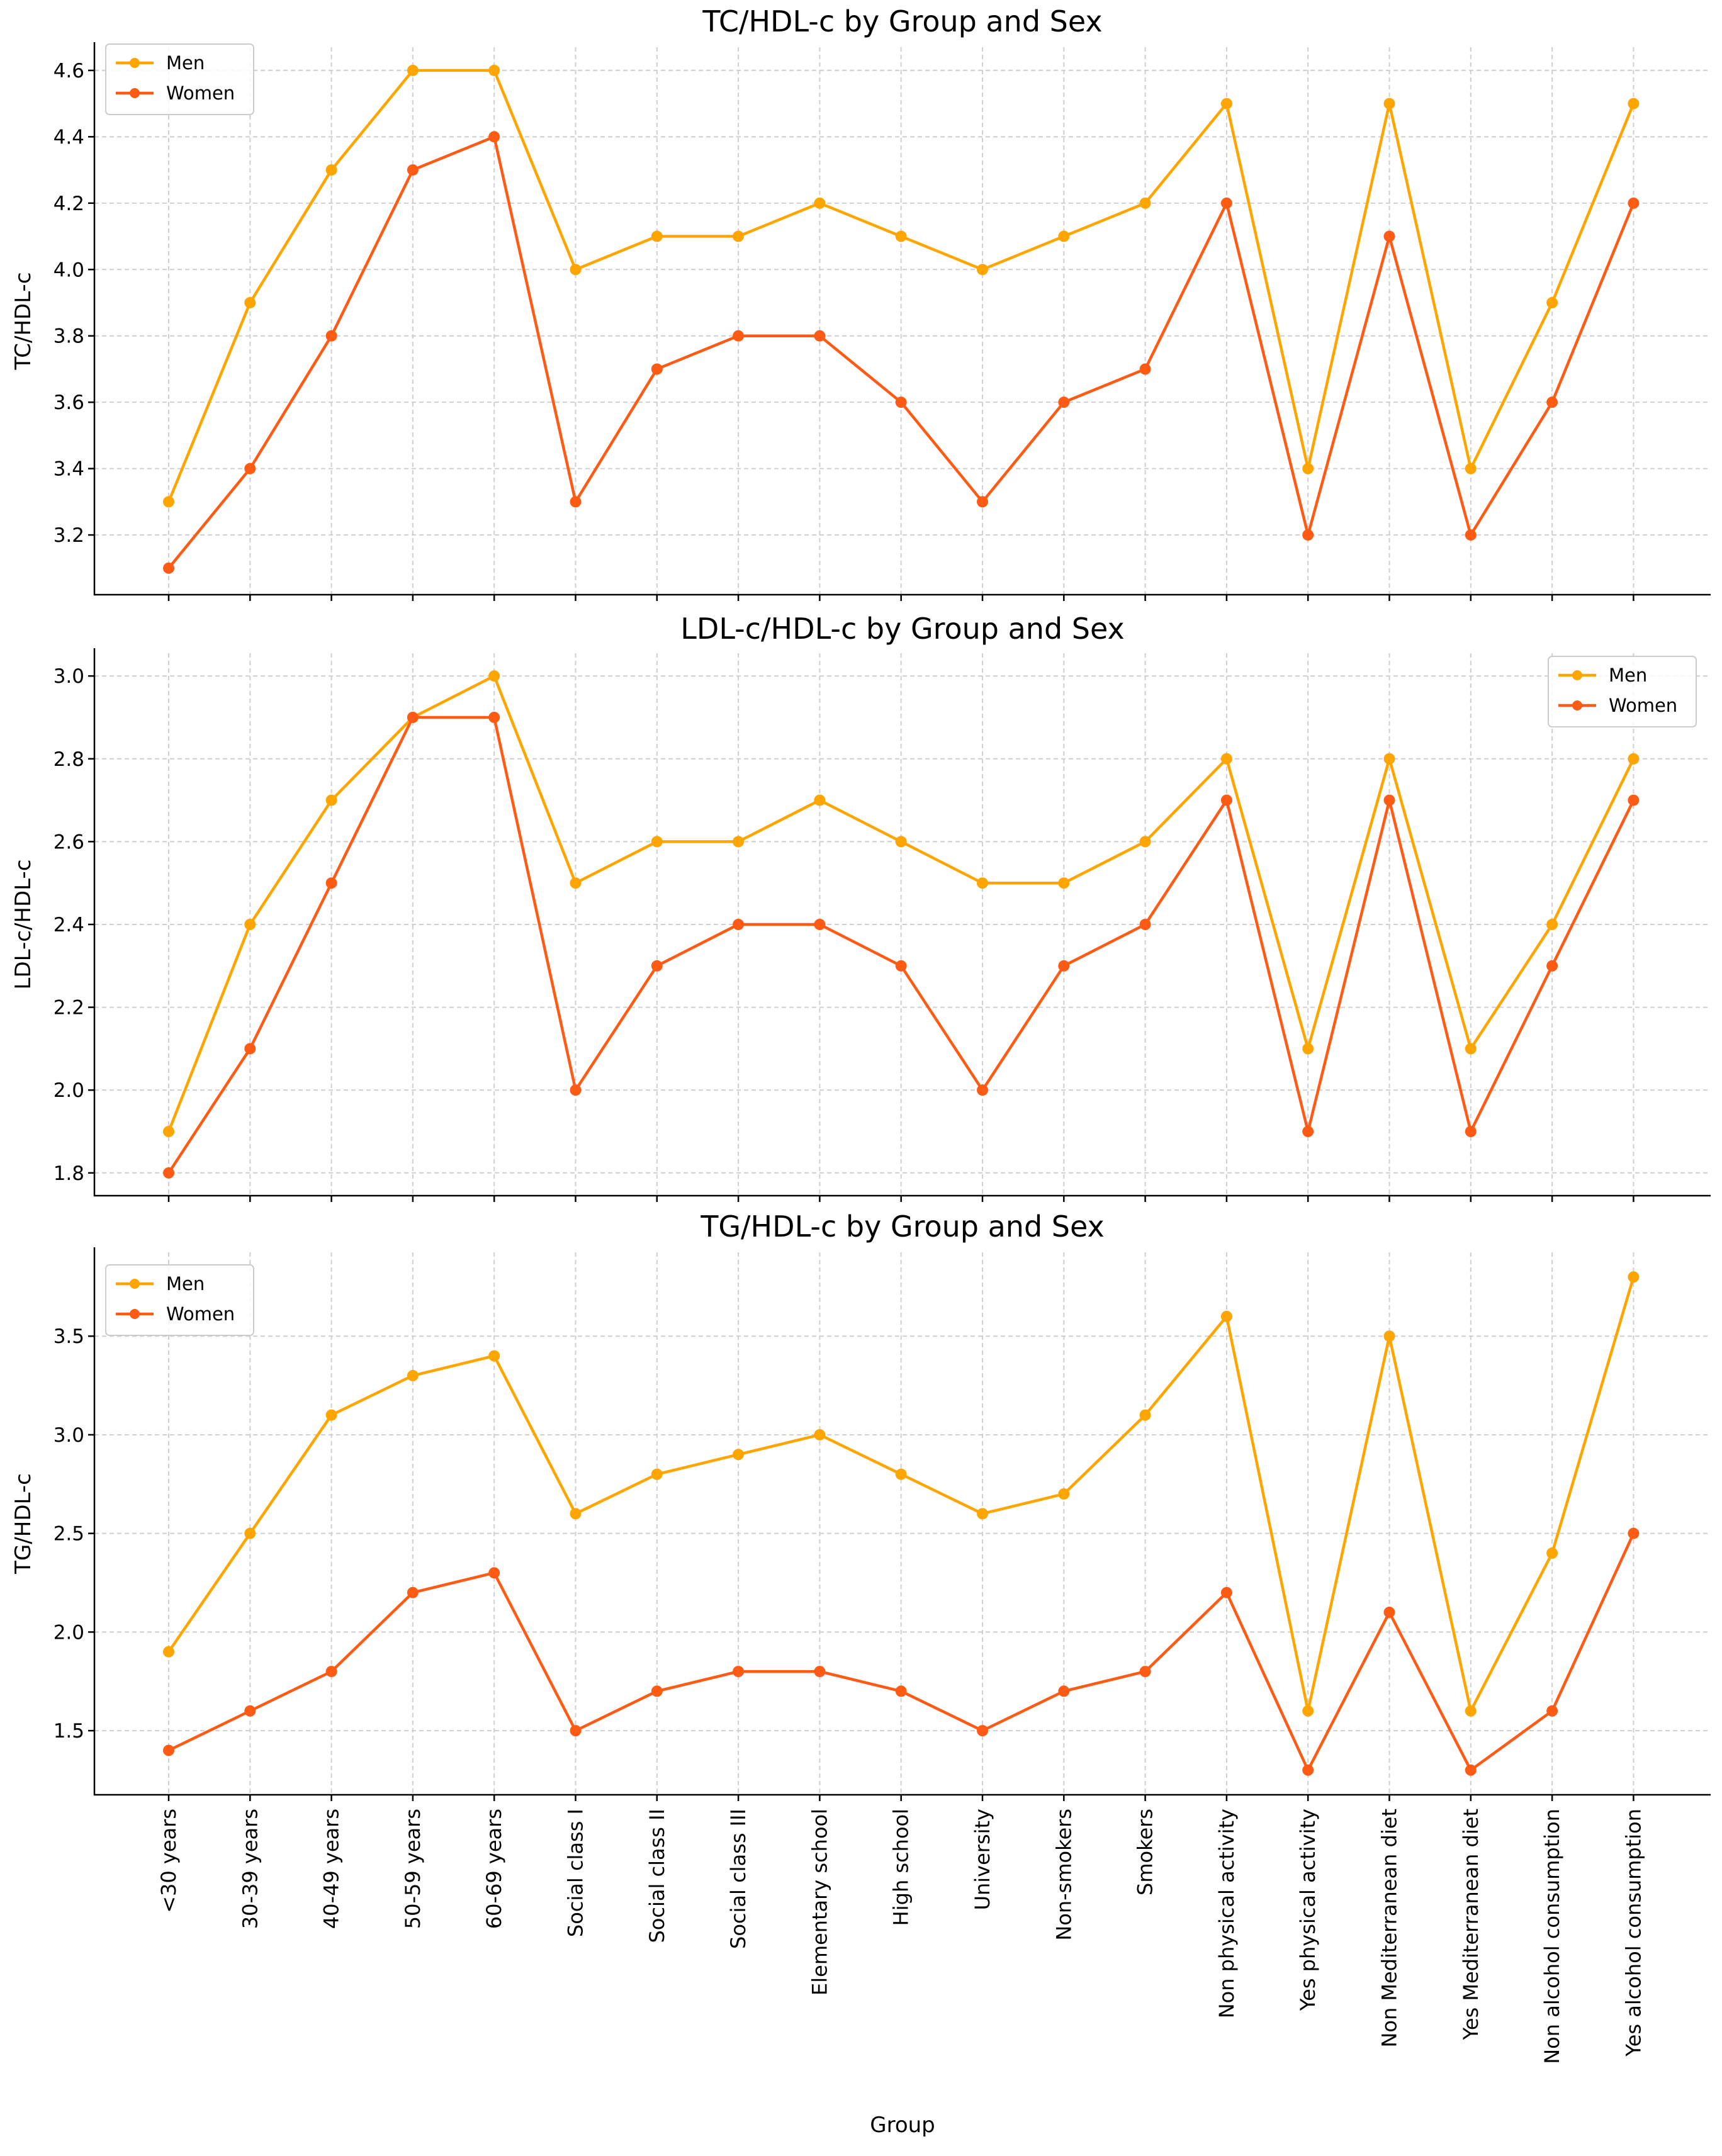 This screenshot has height=2156, width=1722. Describe the element at coordinates (1227, 1913) in the screenshot. I see `x-tick-label: Non physical activity` at that location.